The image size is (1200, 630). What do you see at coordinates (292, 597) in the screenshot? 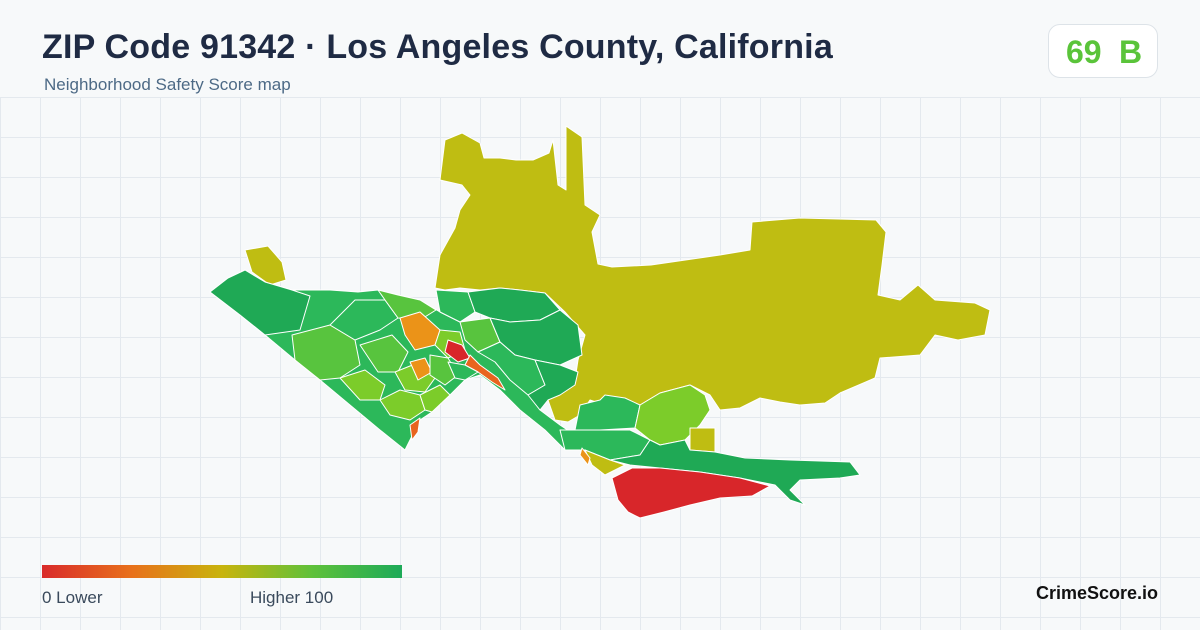
I see `legend-max-label: Higher 100` at bounding box center [292, 597].